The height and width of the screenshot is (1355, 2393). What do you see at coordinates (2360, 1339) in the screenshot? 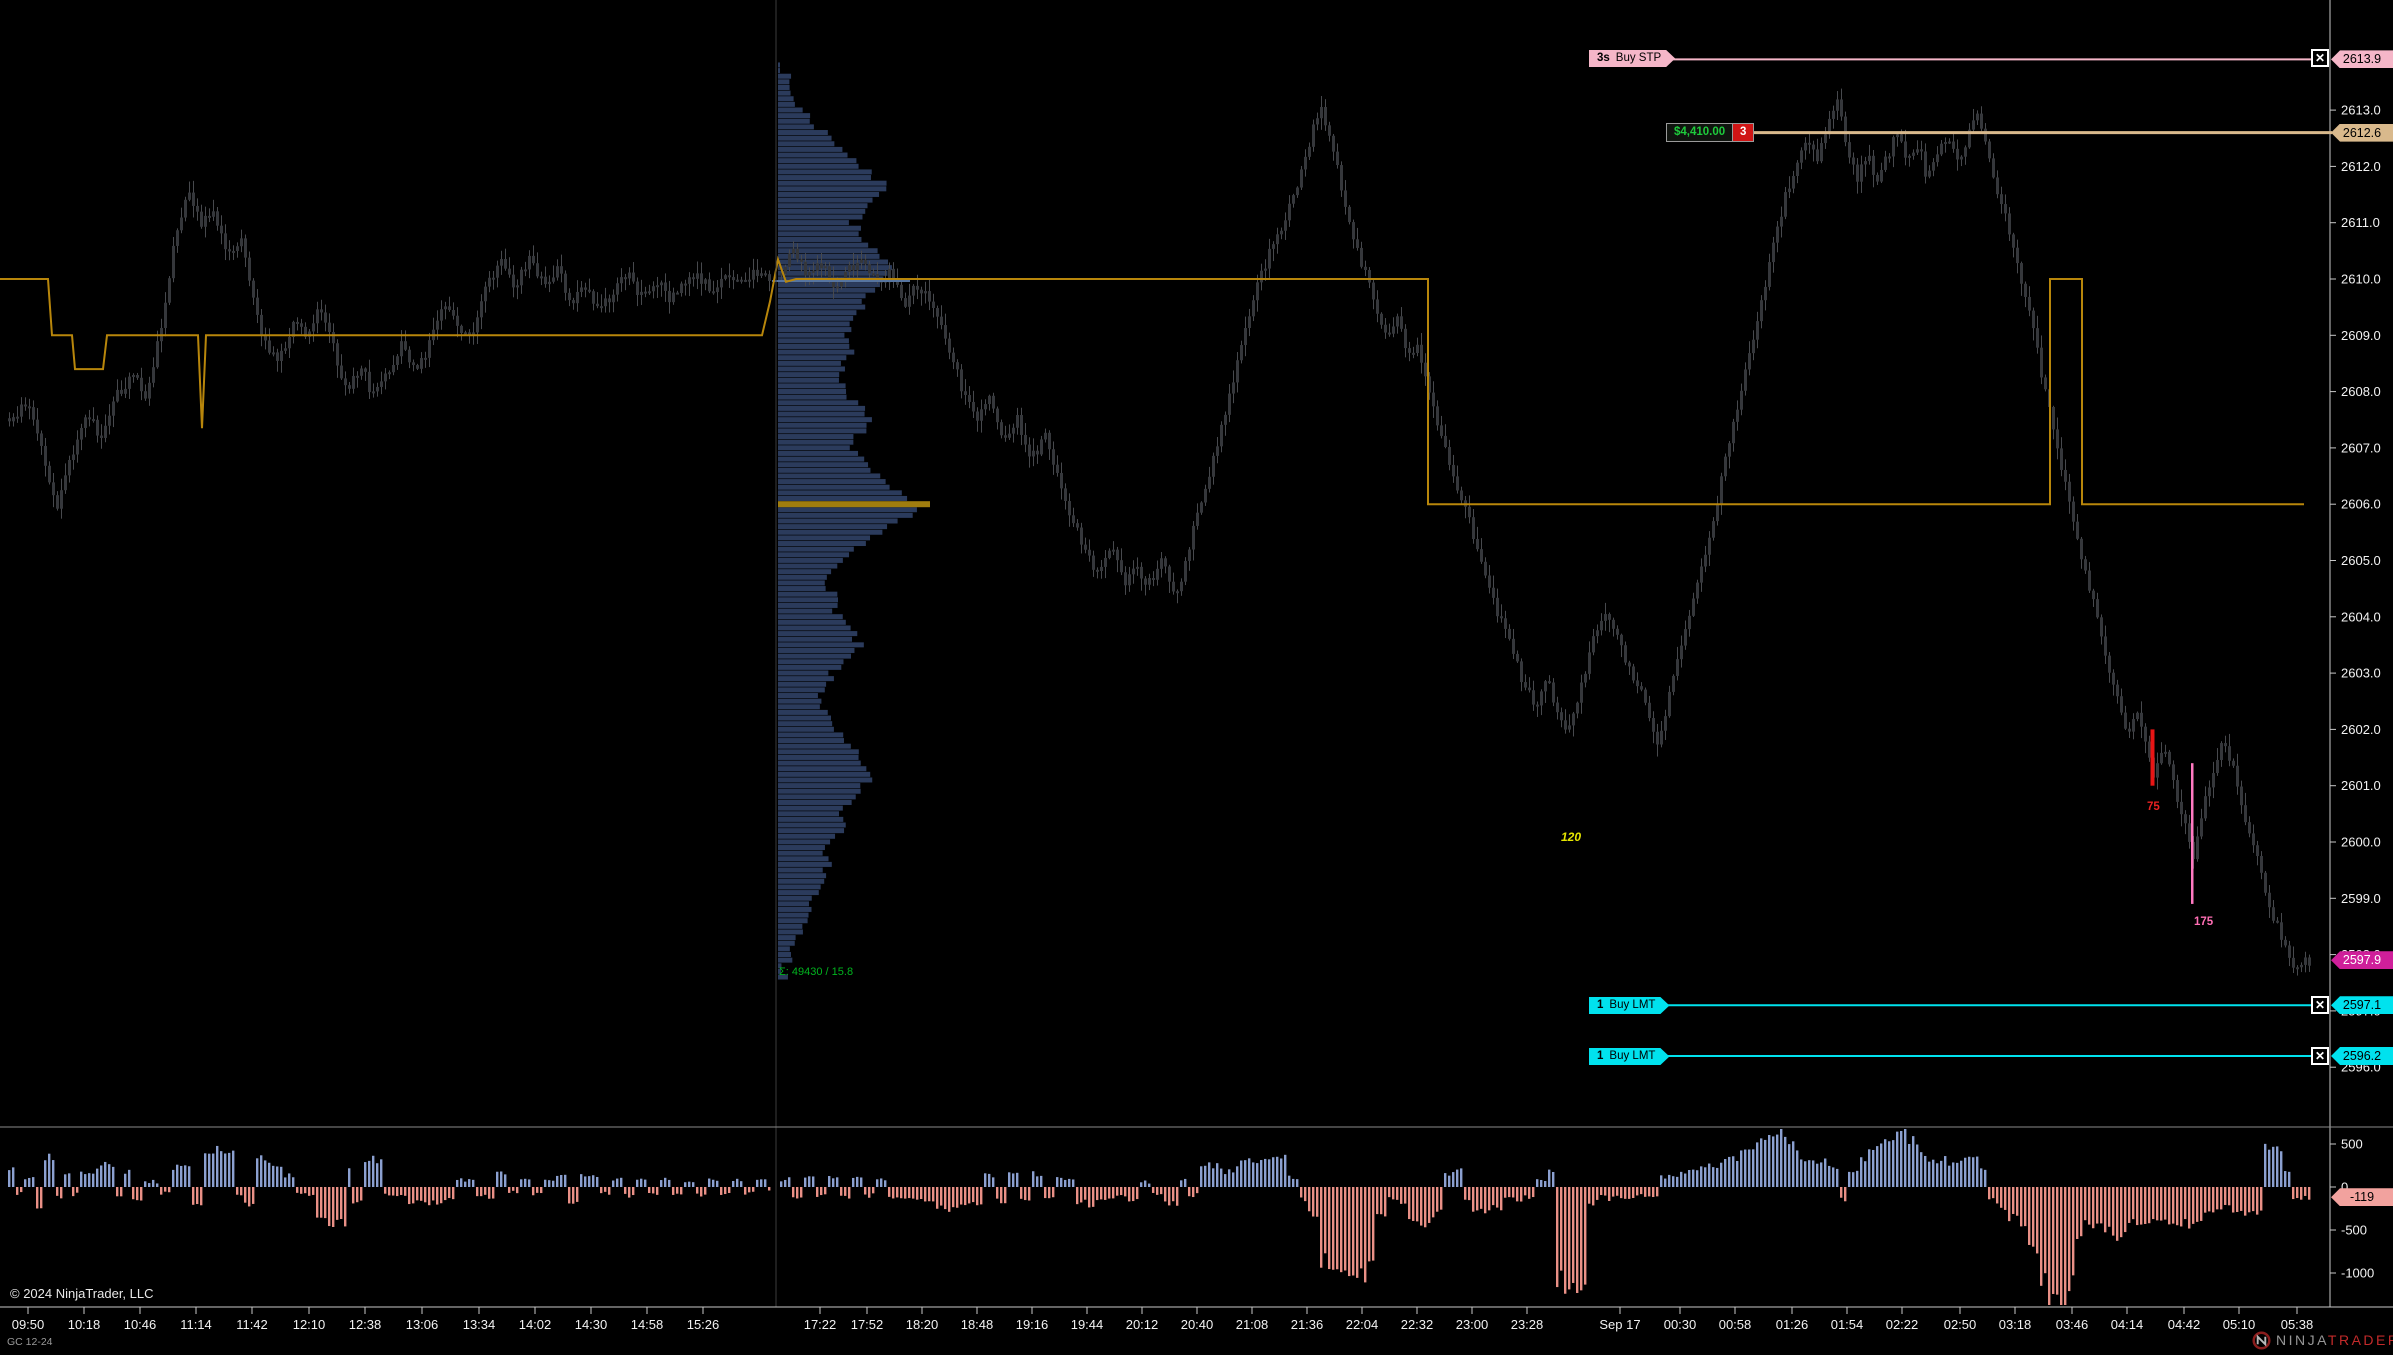
I see `logo-text-trader: TRADER` at bounding box center [2360, 1339].